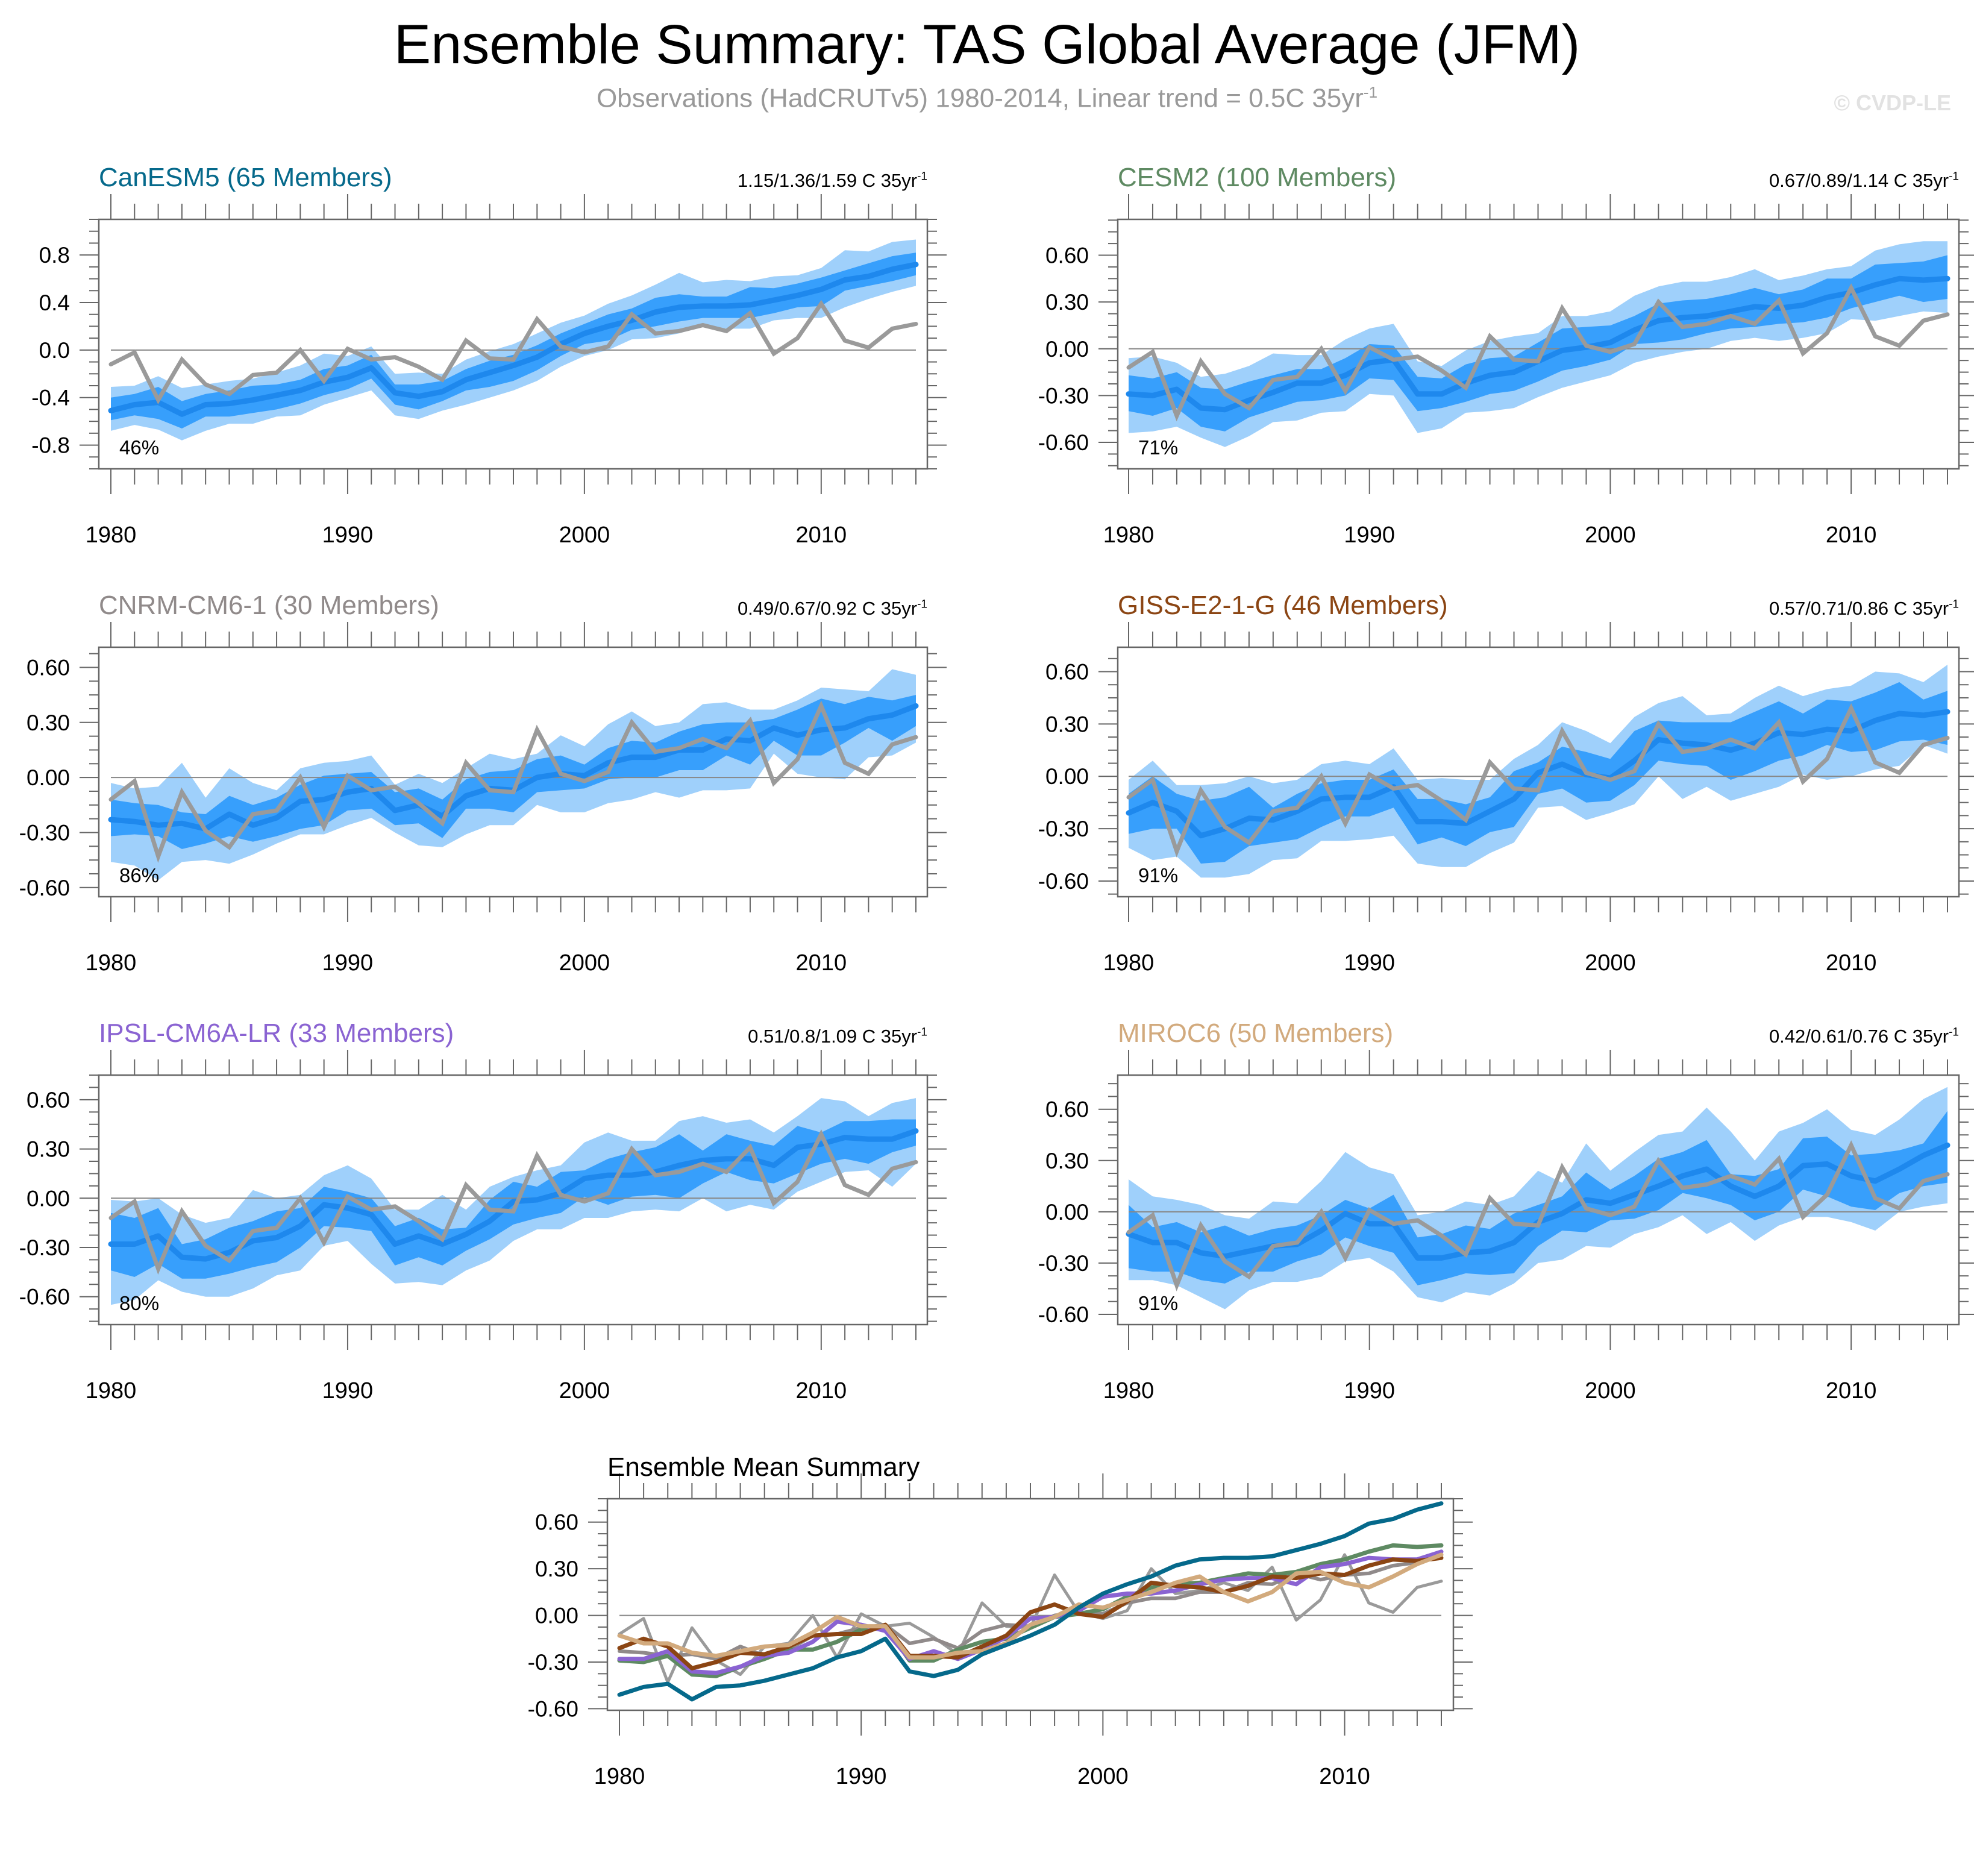 The height and width of the screenshot is (1876, 1974). I want to click on series-line-canesm5, so click(1030, 1601).